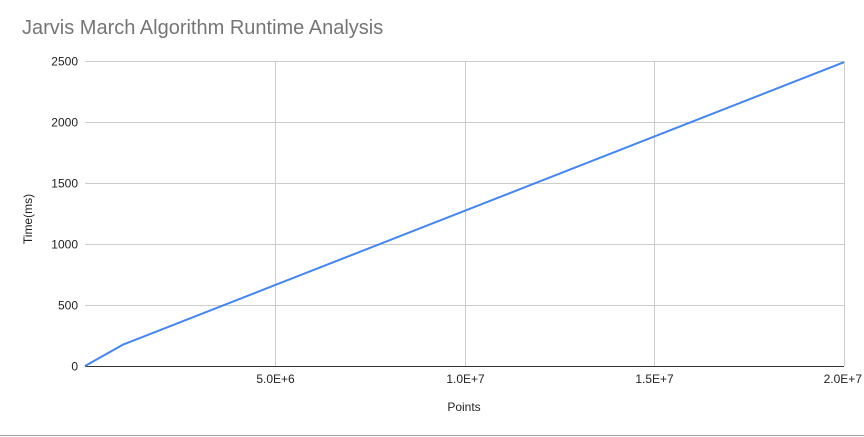 The image size is (864, 437). Describe the element at coordinates (432, 435) in the screenshot. I see `bottom-border` at that location.